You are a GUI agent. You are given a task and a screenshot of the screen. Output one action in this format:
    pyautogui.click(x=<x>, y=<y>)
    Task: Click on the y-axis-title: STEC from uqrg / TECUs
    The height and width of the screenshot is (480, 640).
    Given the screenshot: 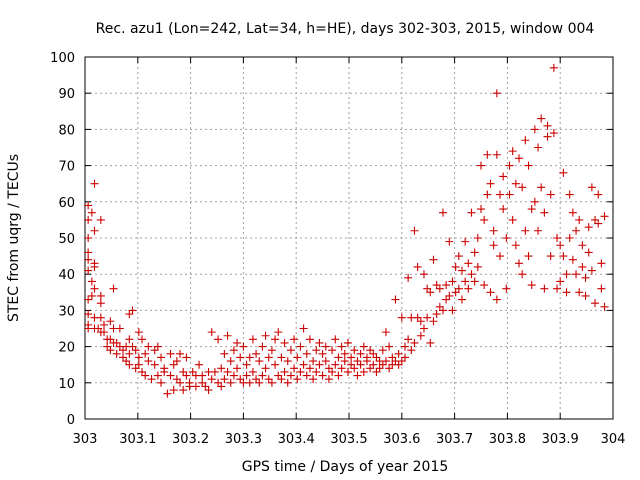 What is the action you would take?
    pyautogui.click(x=14, y=238)
    